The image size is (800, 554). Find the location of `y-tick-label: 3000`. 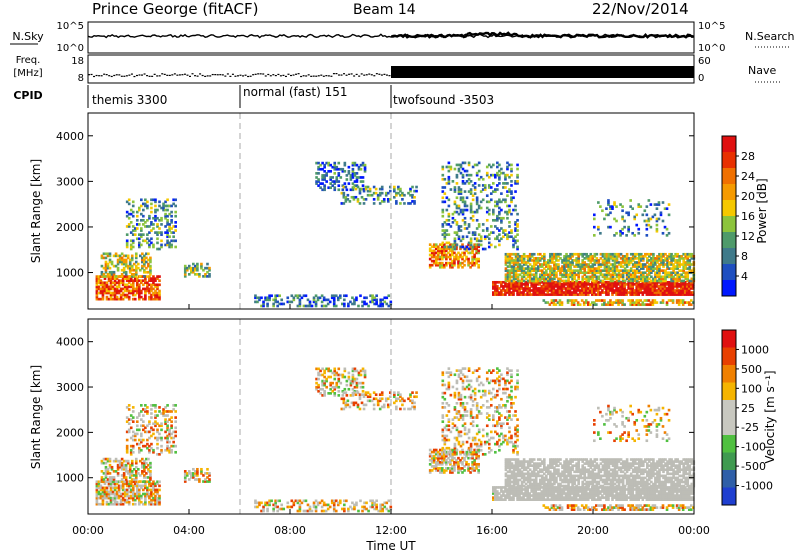

y-tick-label: 3000 is located at coordinates (70, 181).